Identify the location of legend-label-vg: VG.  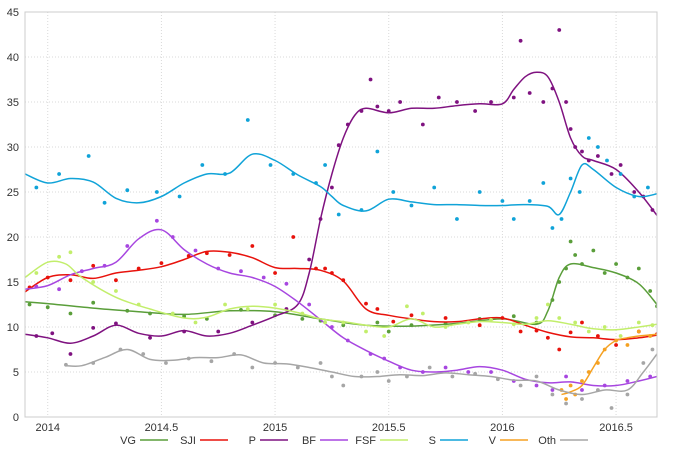
(128, 441).